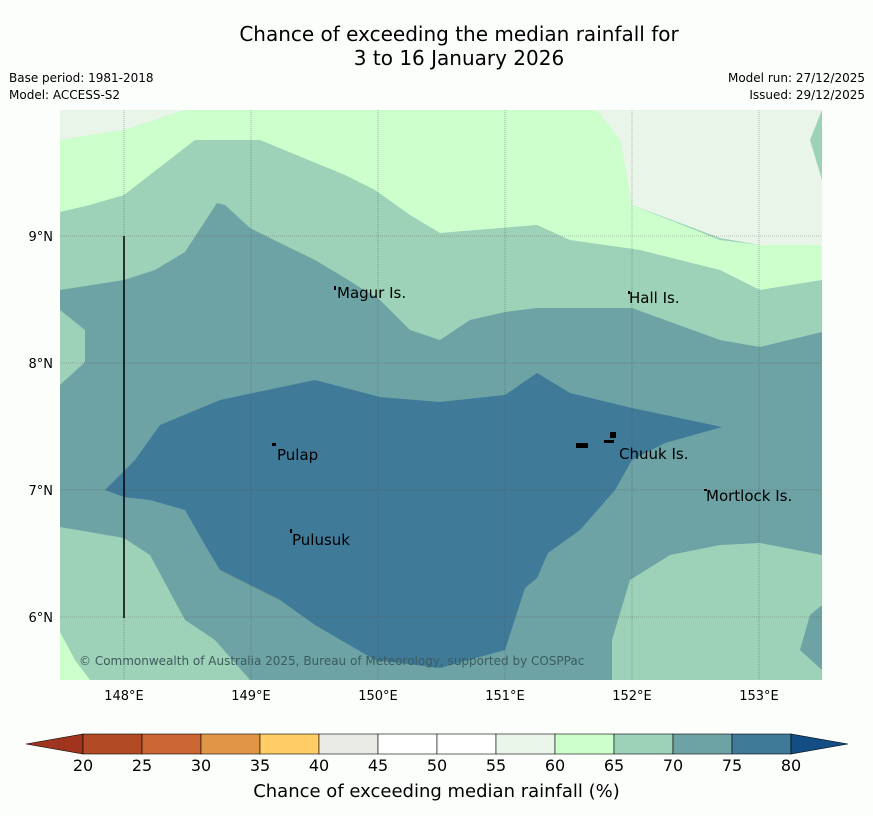  I want to click on colorbar-tick: 70, so click(673, 765).